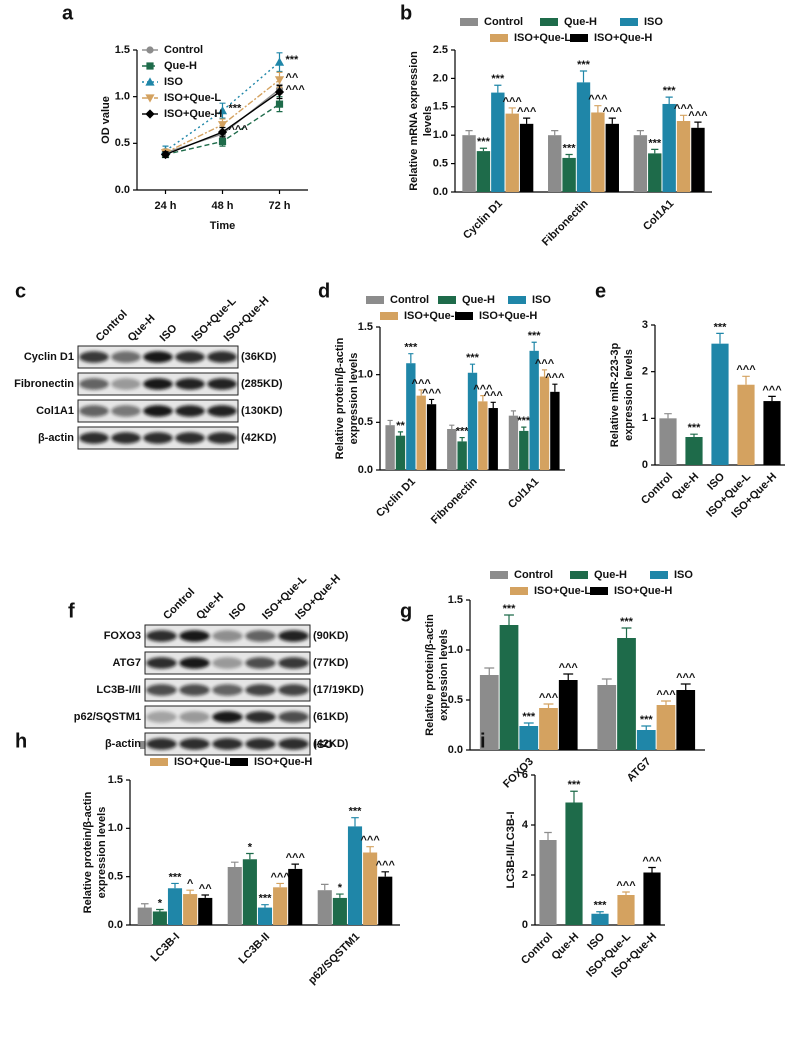 The width and height of the screenshot is (800, 1055). Describe the element at coordinates (565, 947) in the screenshot. I see `x-tick-label: Que-H` at that location.